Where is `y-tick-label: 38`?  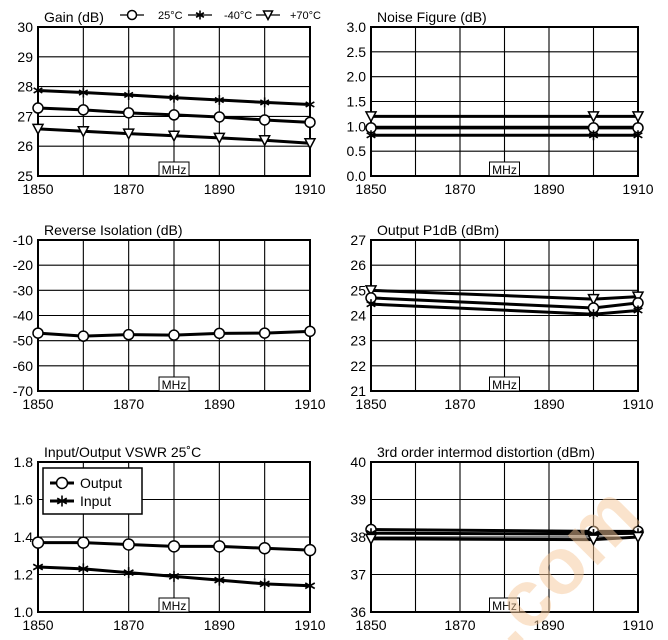
y-tick-label: 38 is located at coordinates (358, 537).